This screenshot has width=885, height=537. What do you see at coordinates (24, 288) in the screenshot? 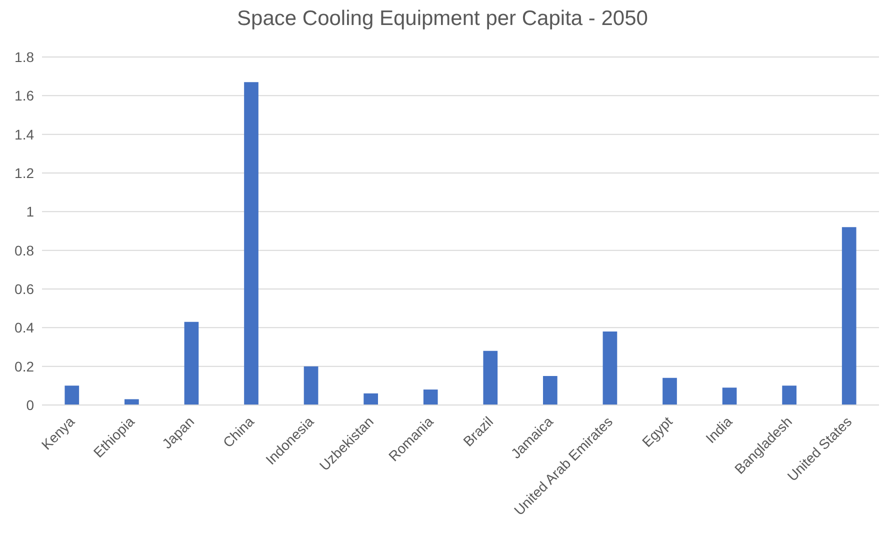
I see `y-tick-label: 0.6` at bounding box center [24, 288].